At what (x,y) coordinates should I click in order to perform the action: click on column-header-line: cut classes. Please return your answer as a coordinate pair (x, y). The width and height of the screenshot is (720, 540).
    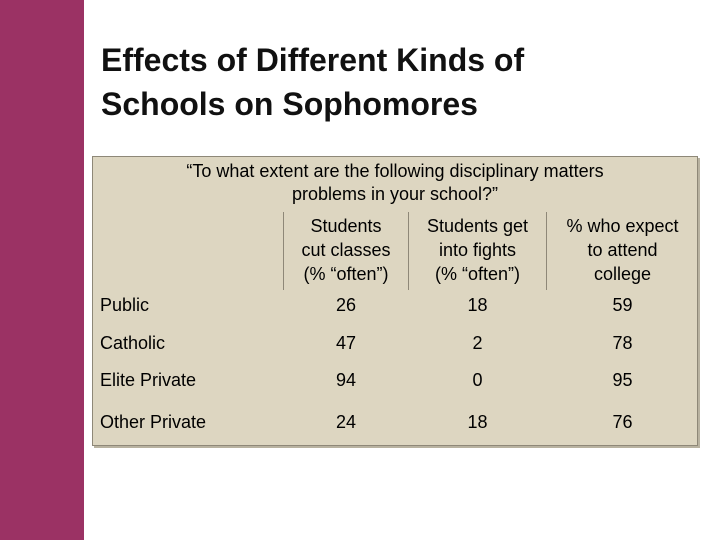
    Looking at the image, I should click on (346, 250).